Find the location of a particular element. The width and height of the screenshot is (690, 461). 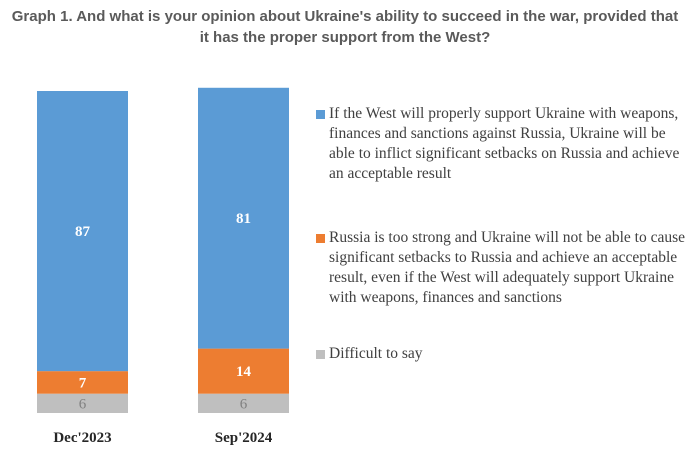

chart-title-line-2: it has the proper support from the West? is located at coordinates (345, 37).